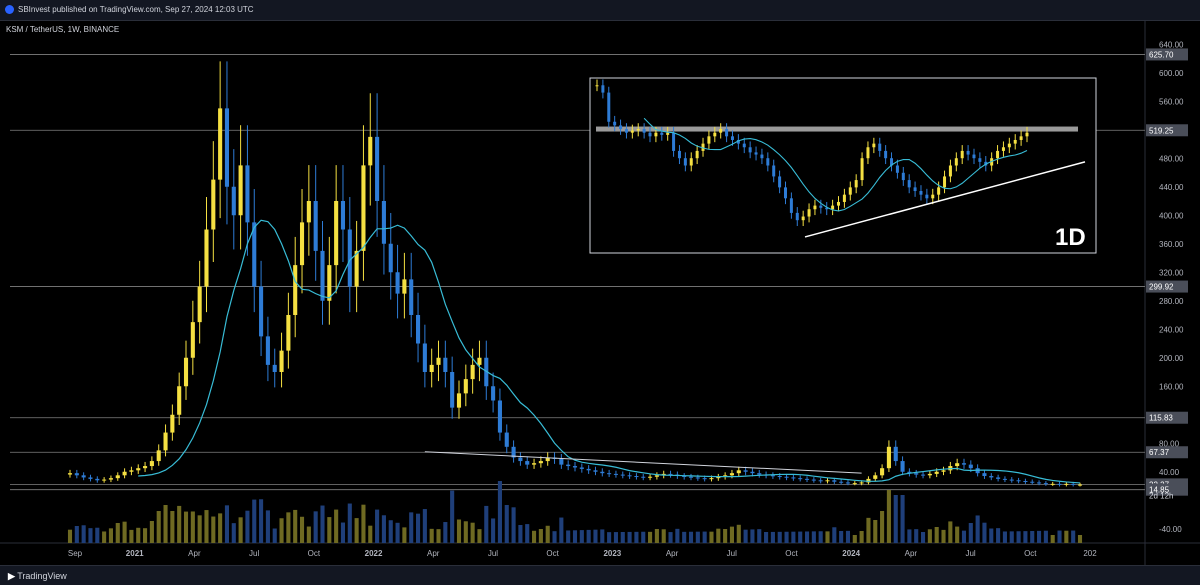 The height and width of the screenshot is (585, 1200). I want to click on level-label-box, so click(1167, 452).